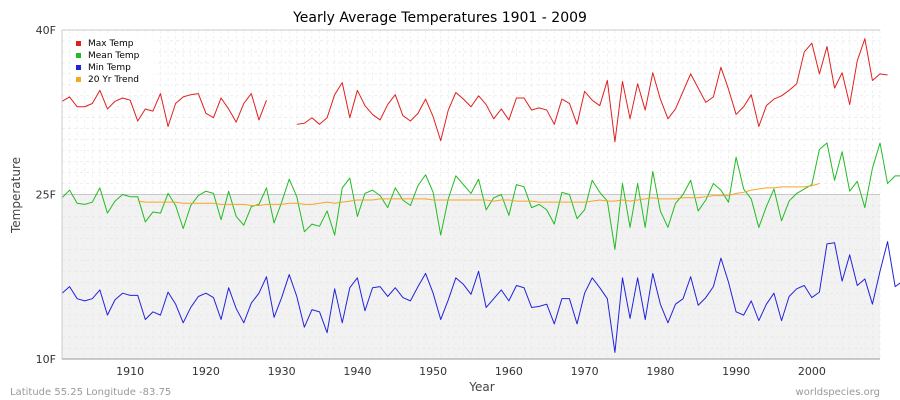 The height and width of the screenshot is (400, 900). Describe the element at coordinates (109, 68) in the screenshot. I see `legend-label: Min Temp` at that location.